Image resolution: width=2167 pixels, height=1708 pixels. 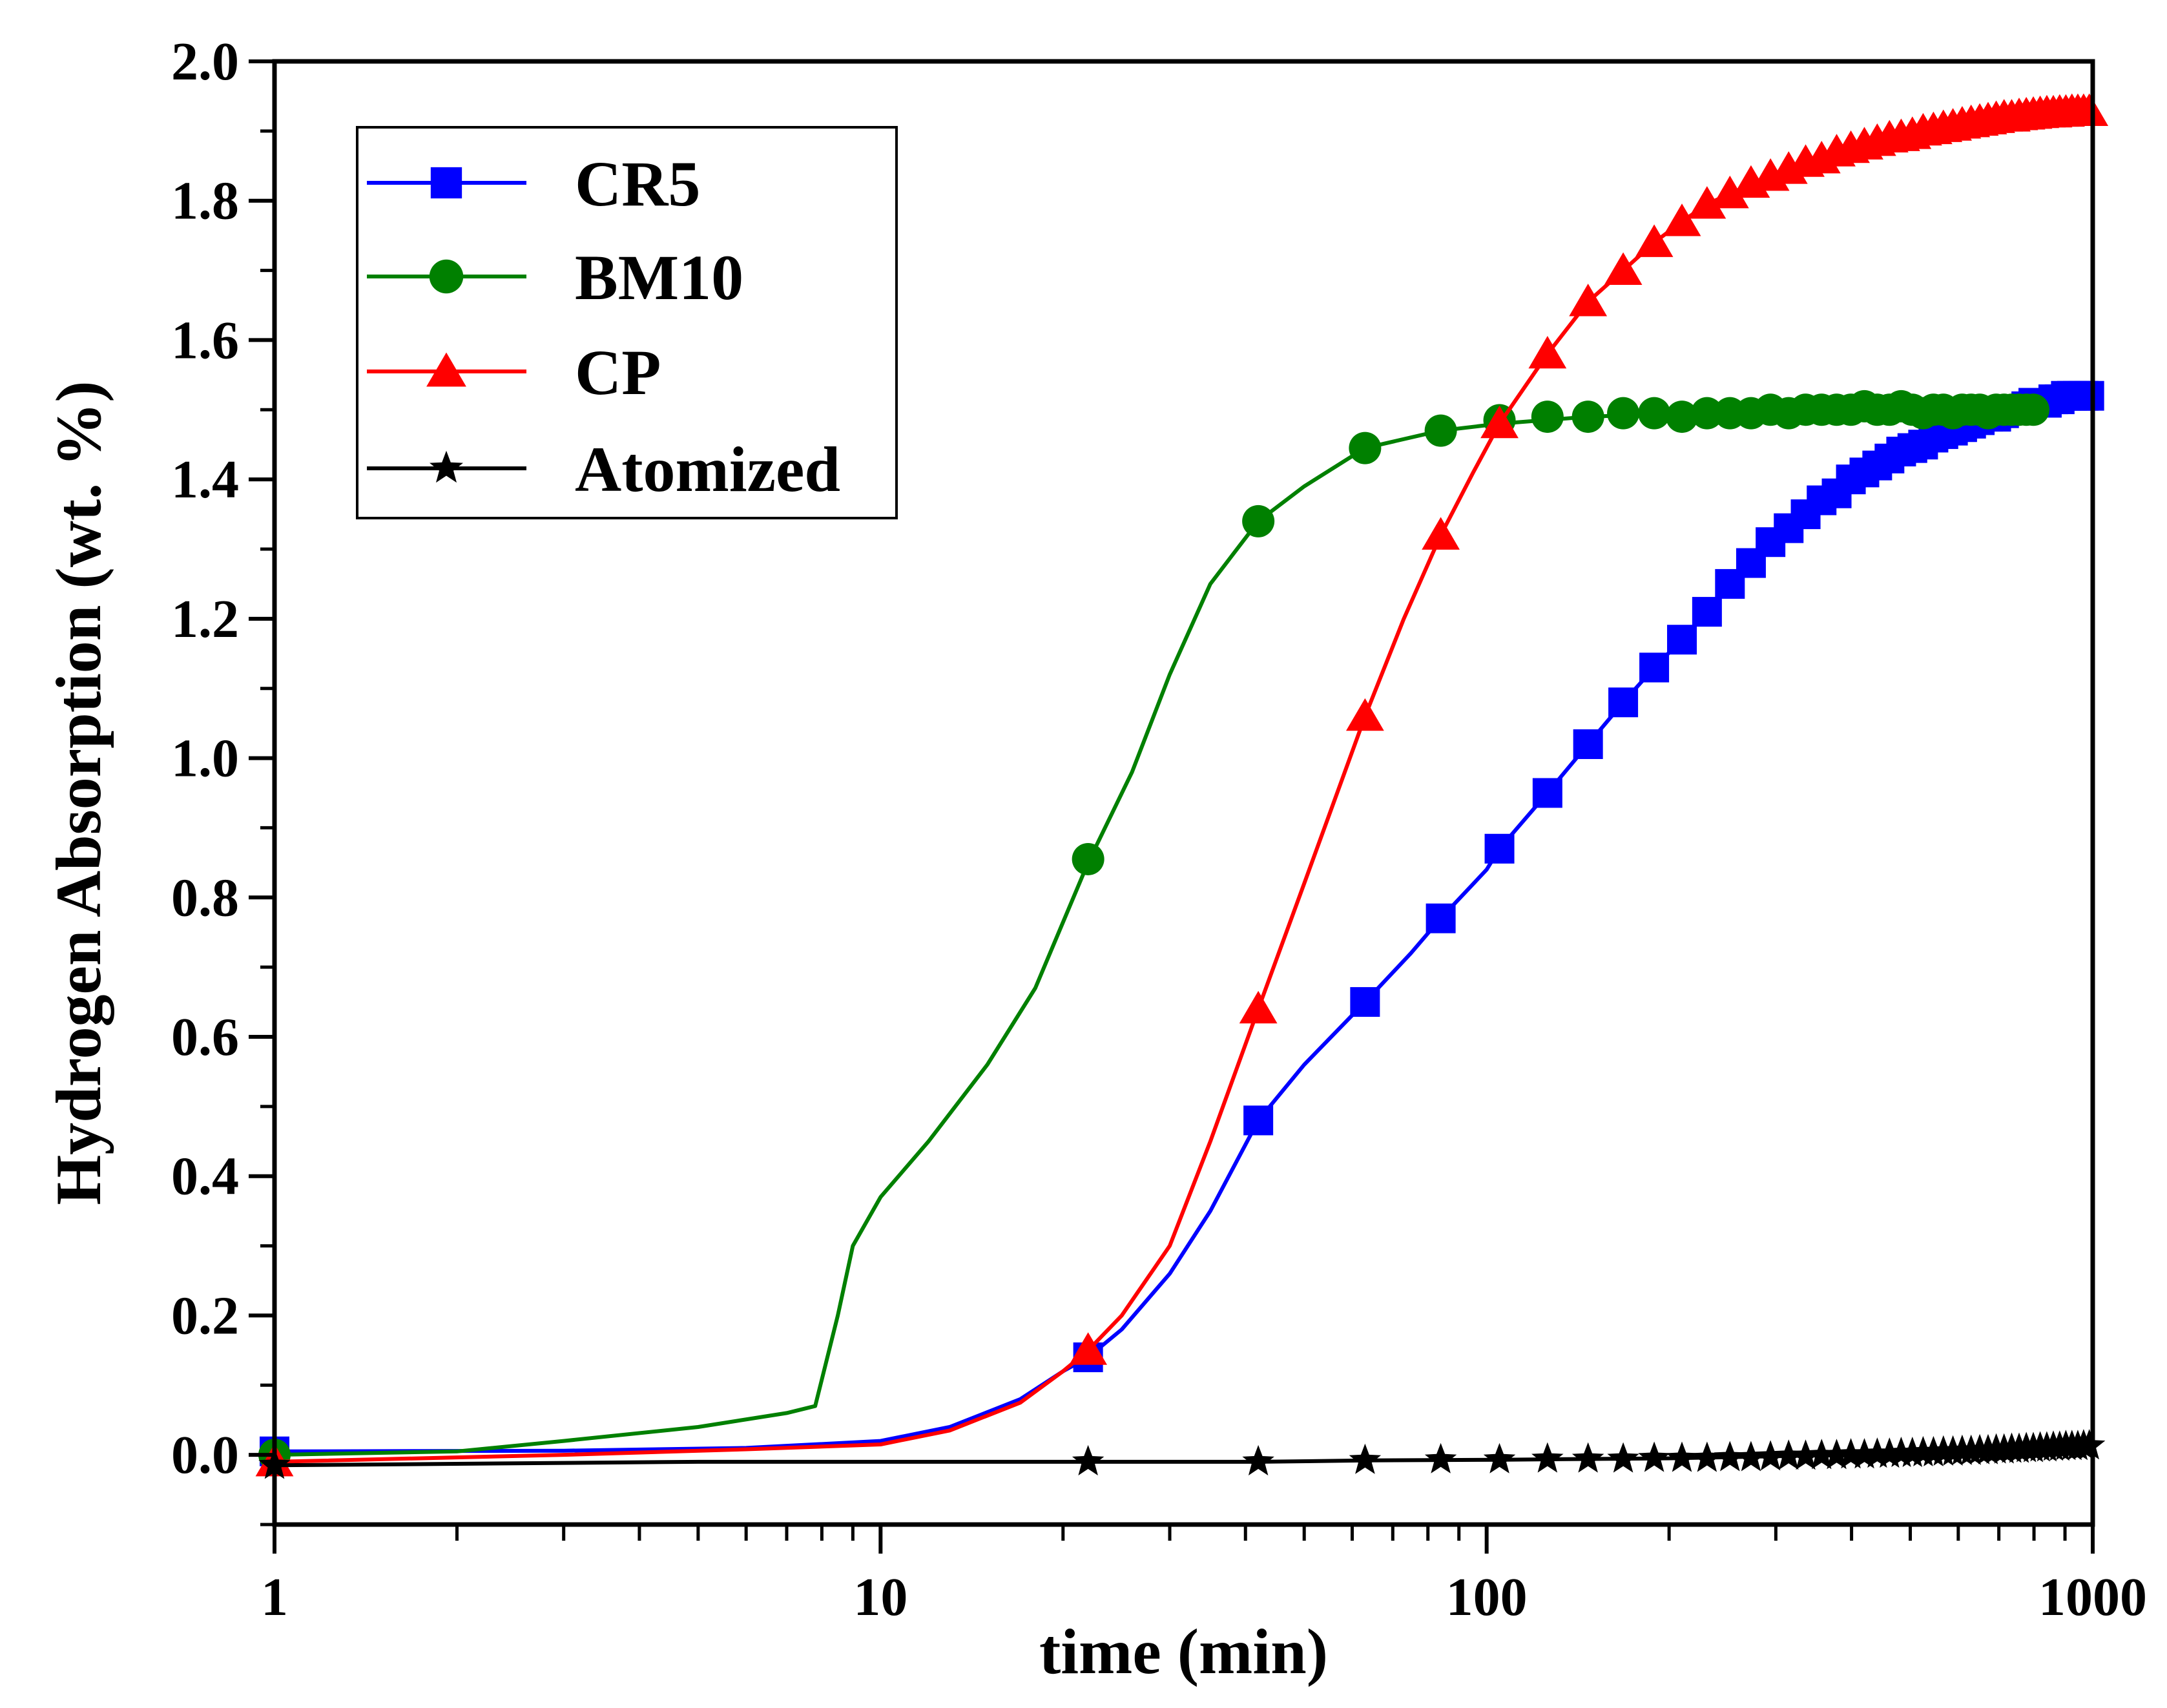 I want to click on series-atomized, so click(x=1182, y=1454).